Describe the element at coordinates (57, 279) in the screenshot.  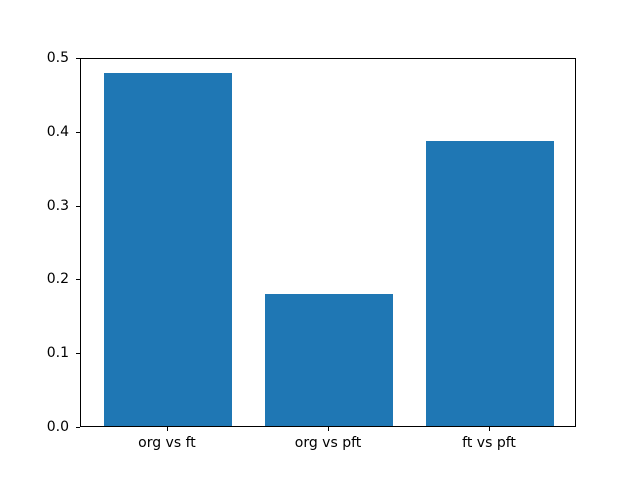
I see `y-tick-label: 0.2` at that location.